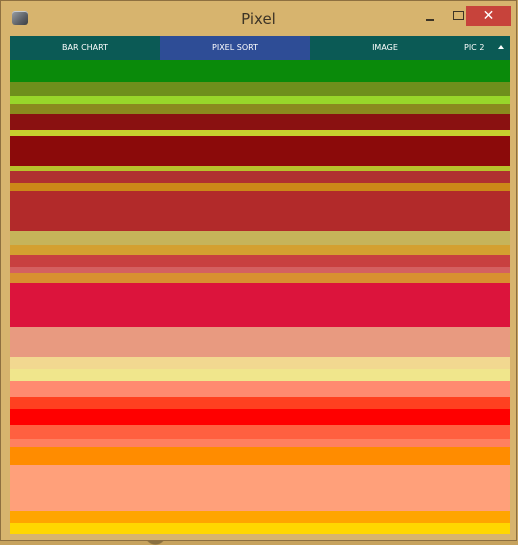 The width and height of the screenshot is (518, 545). I want to click on maximize-icon, so click(458, 15).